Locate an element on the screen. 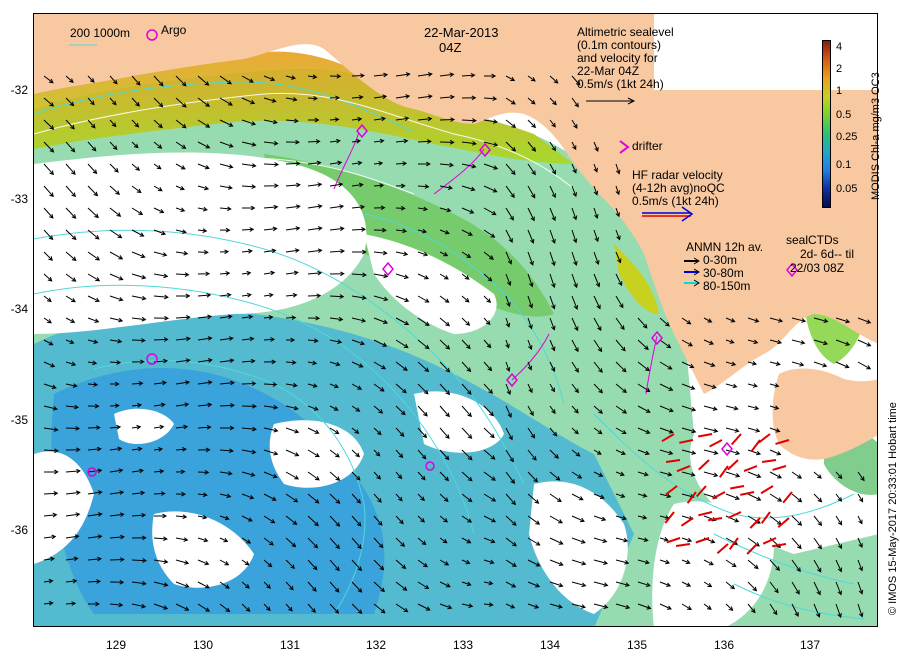 The image size is (900, 660). anmn-legend: ANMN 12h av. 0-30m 30-80m 80-150m is located at coordinates (724, 267).